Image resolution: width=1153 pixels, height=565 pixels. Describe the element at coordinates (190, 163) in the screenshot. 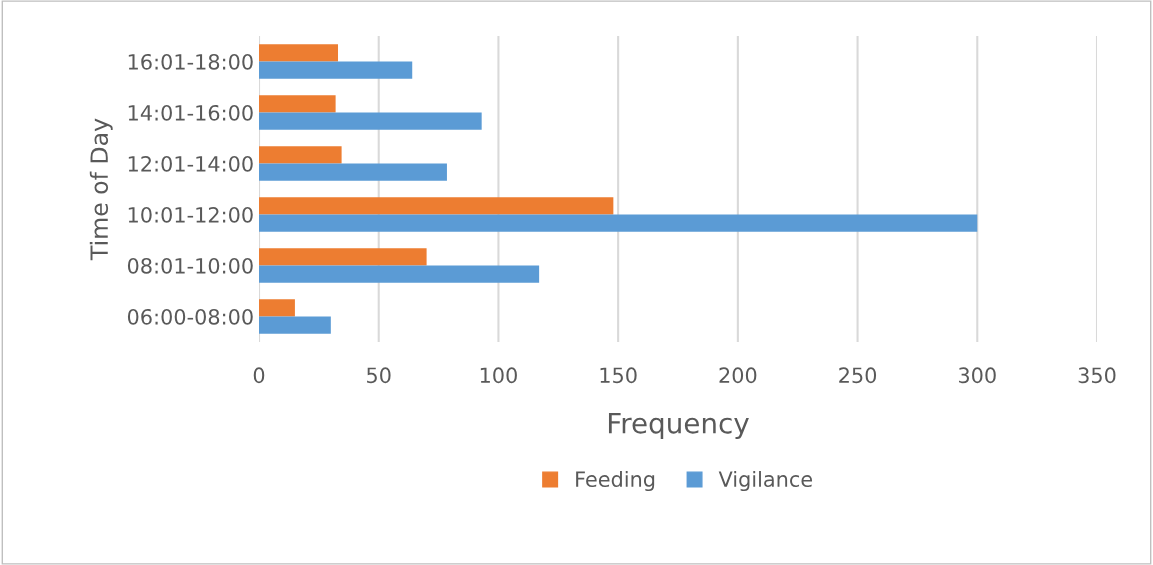

I see `y-tick-label: 12:01-14:00` at that location.